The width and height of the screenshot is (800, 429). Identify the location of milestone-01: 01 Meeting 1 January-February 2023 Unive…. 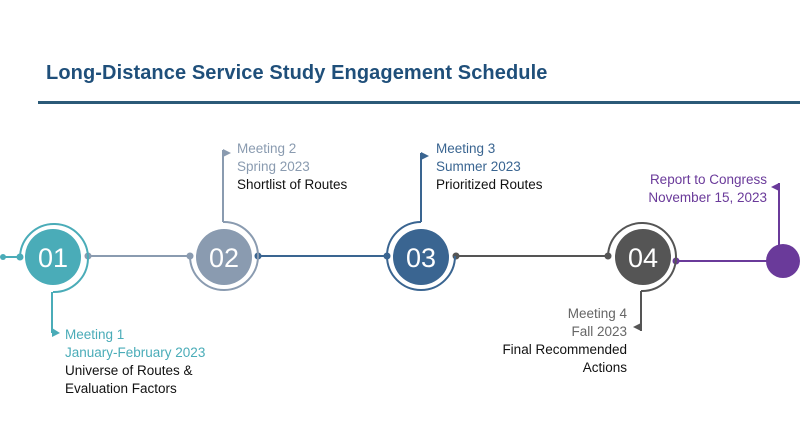
(112, 309).